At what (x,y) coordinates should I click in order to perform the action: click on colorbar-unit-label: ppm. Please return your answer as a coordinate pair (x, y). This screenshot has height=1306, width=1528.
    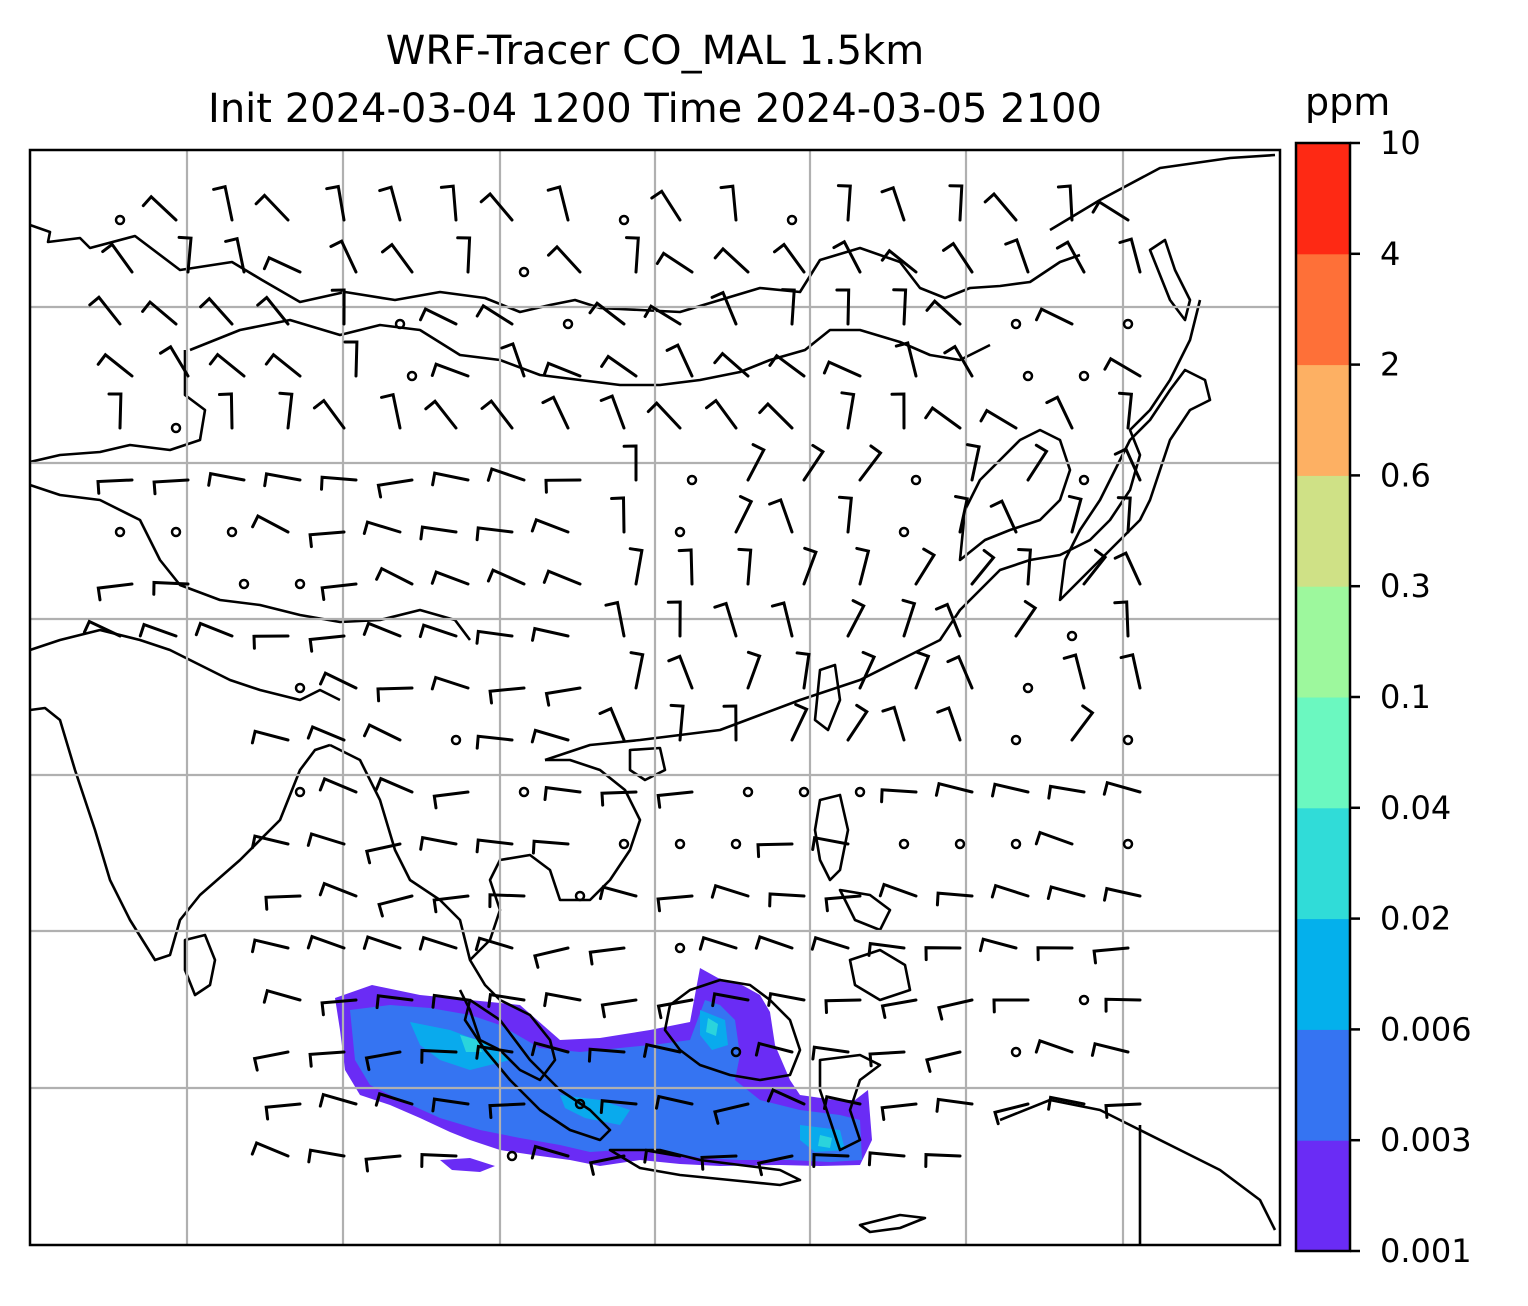
    Looking at the image, I should click on (1348, 102).